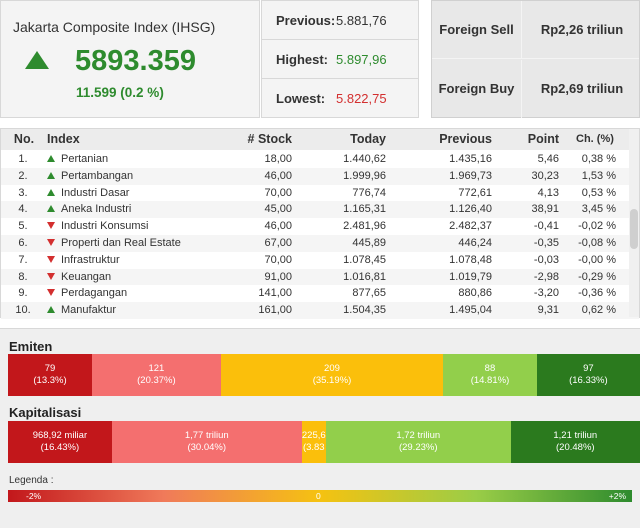 Image resolution: width=640 pixels, height=528 pixels. What do you see at coordinates (156, 380) in the screenshot?
I see `segment-percent: (20.37%)` at bounding box center [156, 380].